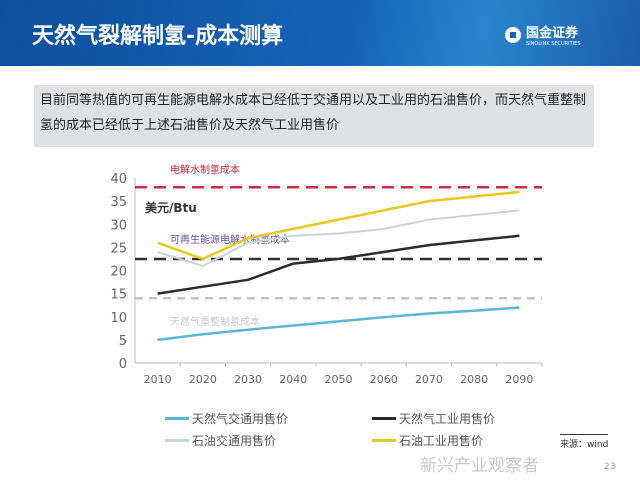 This screenshot has height=480, width=640. What do you see at coordinates (552, 33) in the screenshot?
I see `logo-cn: 国金证券` at bounding box center [552, 33].